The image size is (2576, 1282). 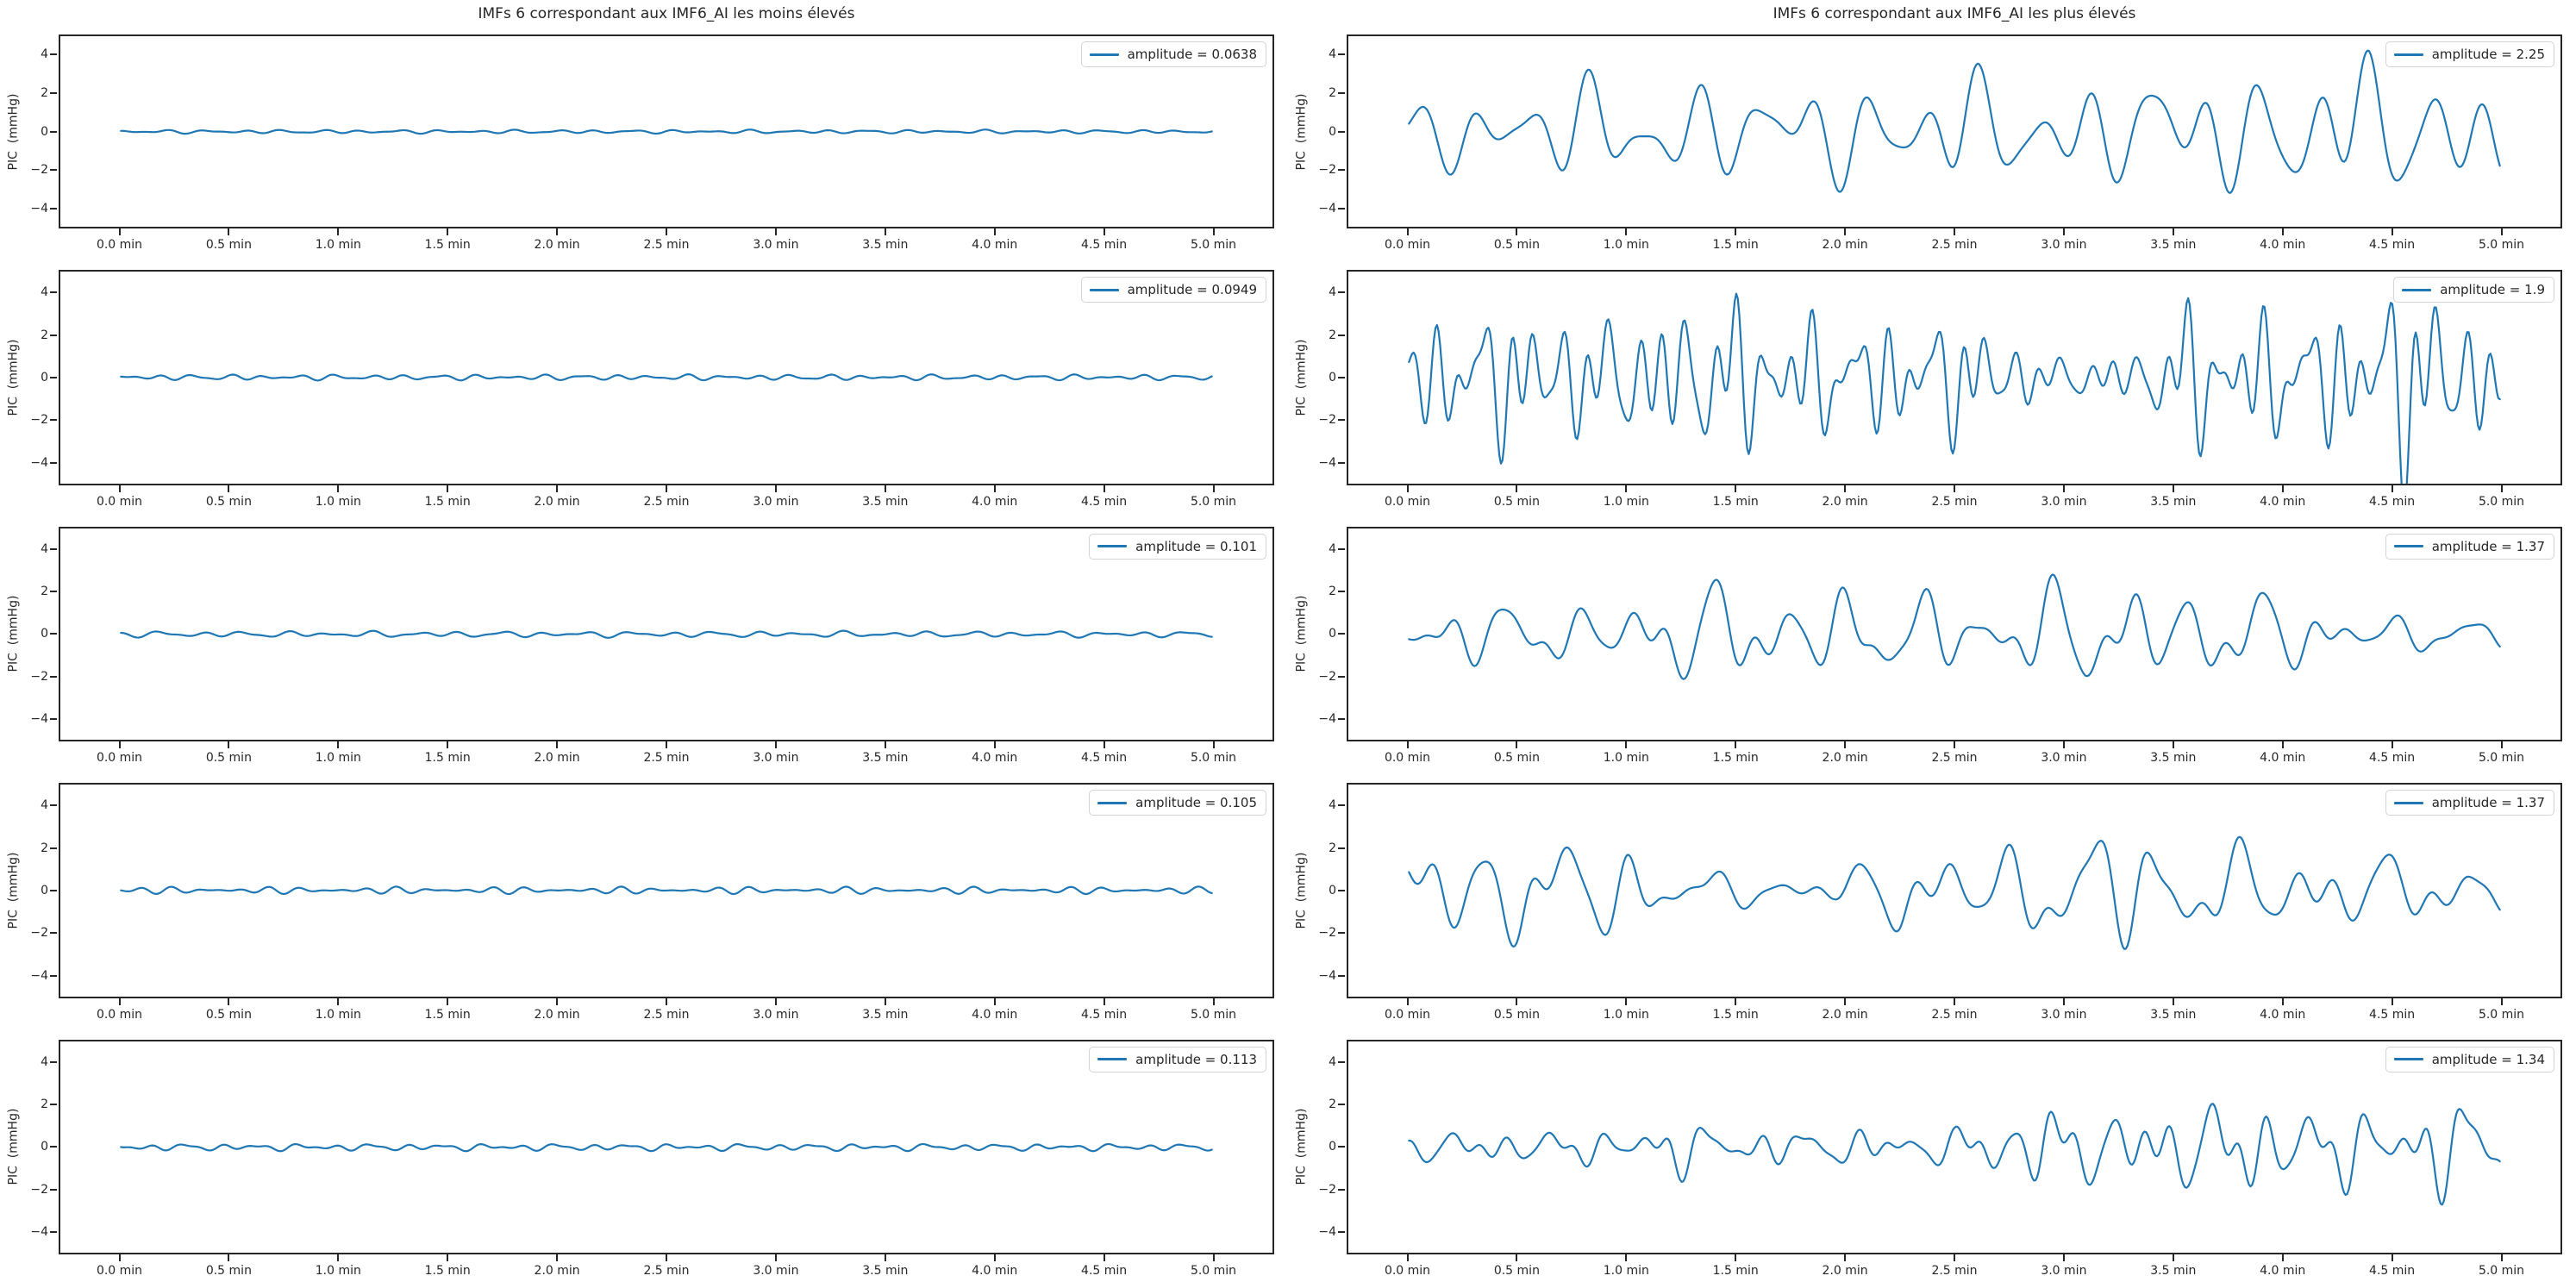 I want to click on legend-label: amplitude = 0.0949, so click(x=1192, y=290).